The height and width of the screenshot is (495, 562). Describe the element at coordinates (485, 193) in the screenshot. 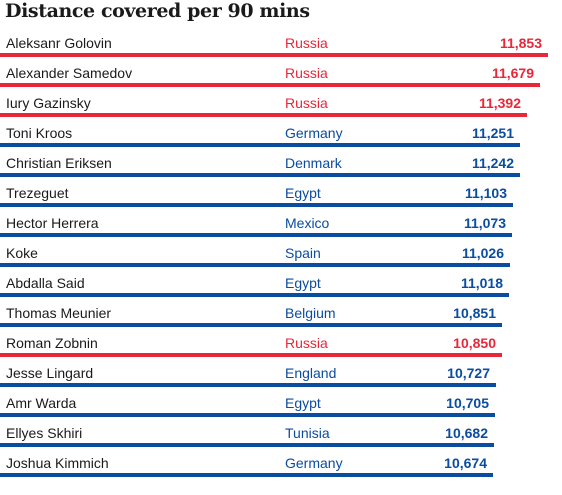

I see `distance-value-label: 11,103` at that location.